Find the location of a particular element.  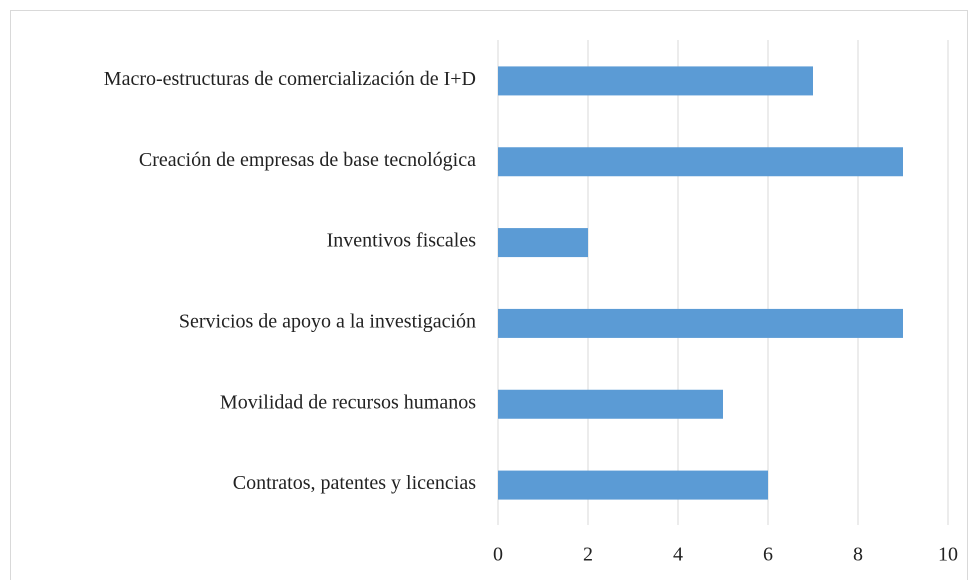

x-tick-label: 2 is located at coordinates (588, 555).